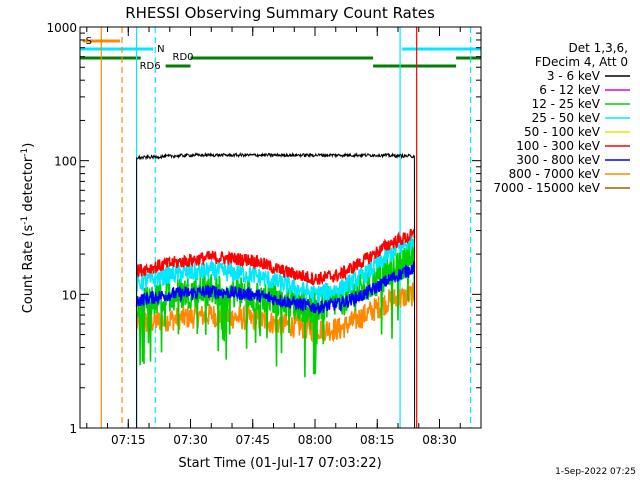 This screenshot has width=640, height=480. I want to click on y-tick-label: 1000, so click(61, 28).